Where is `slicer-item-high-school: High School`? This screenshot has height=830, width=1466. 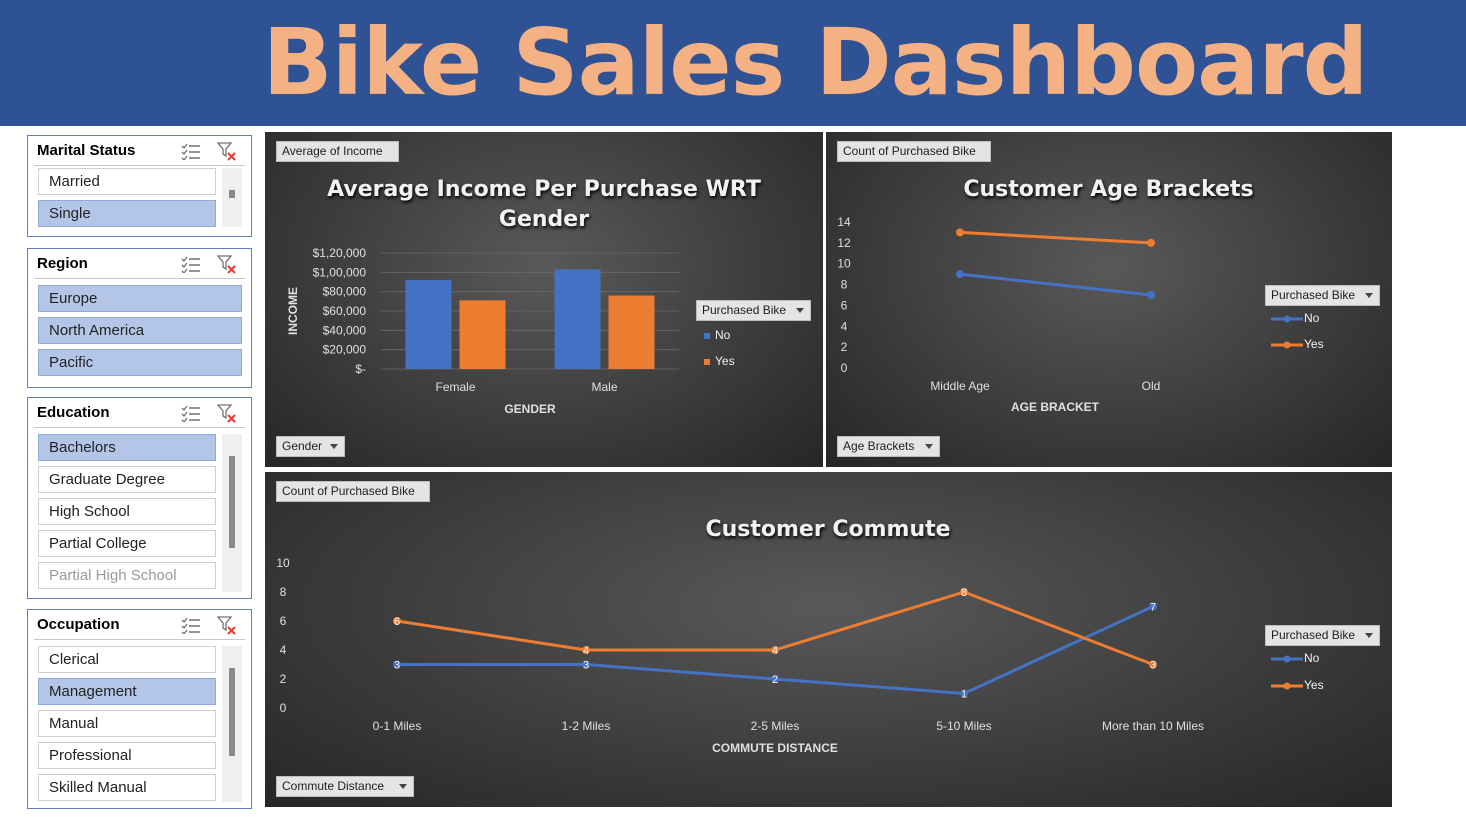 slicer-item-high-school: High School is located at coordinates (127, 511).